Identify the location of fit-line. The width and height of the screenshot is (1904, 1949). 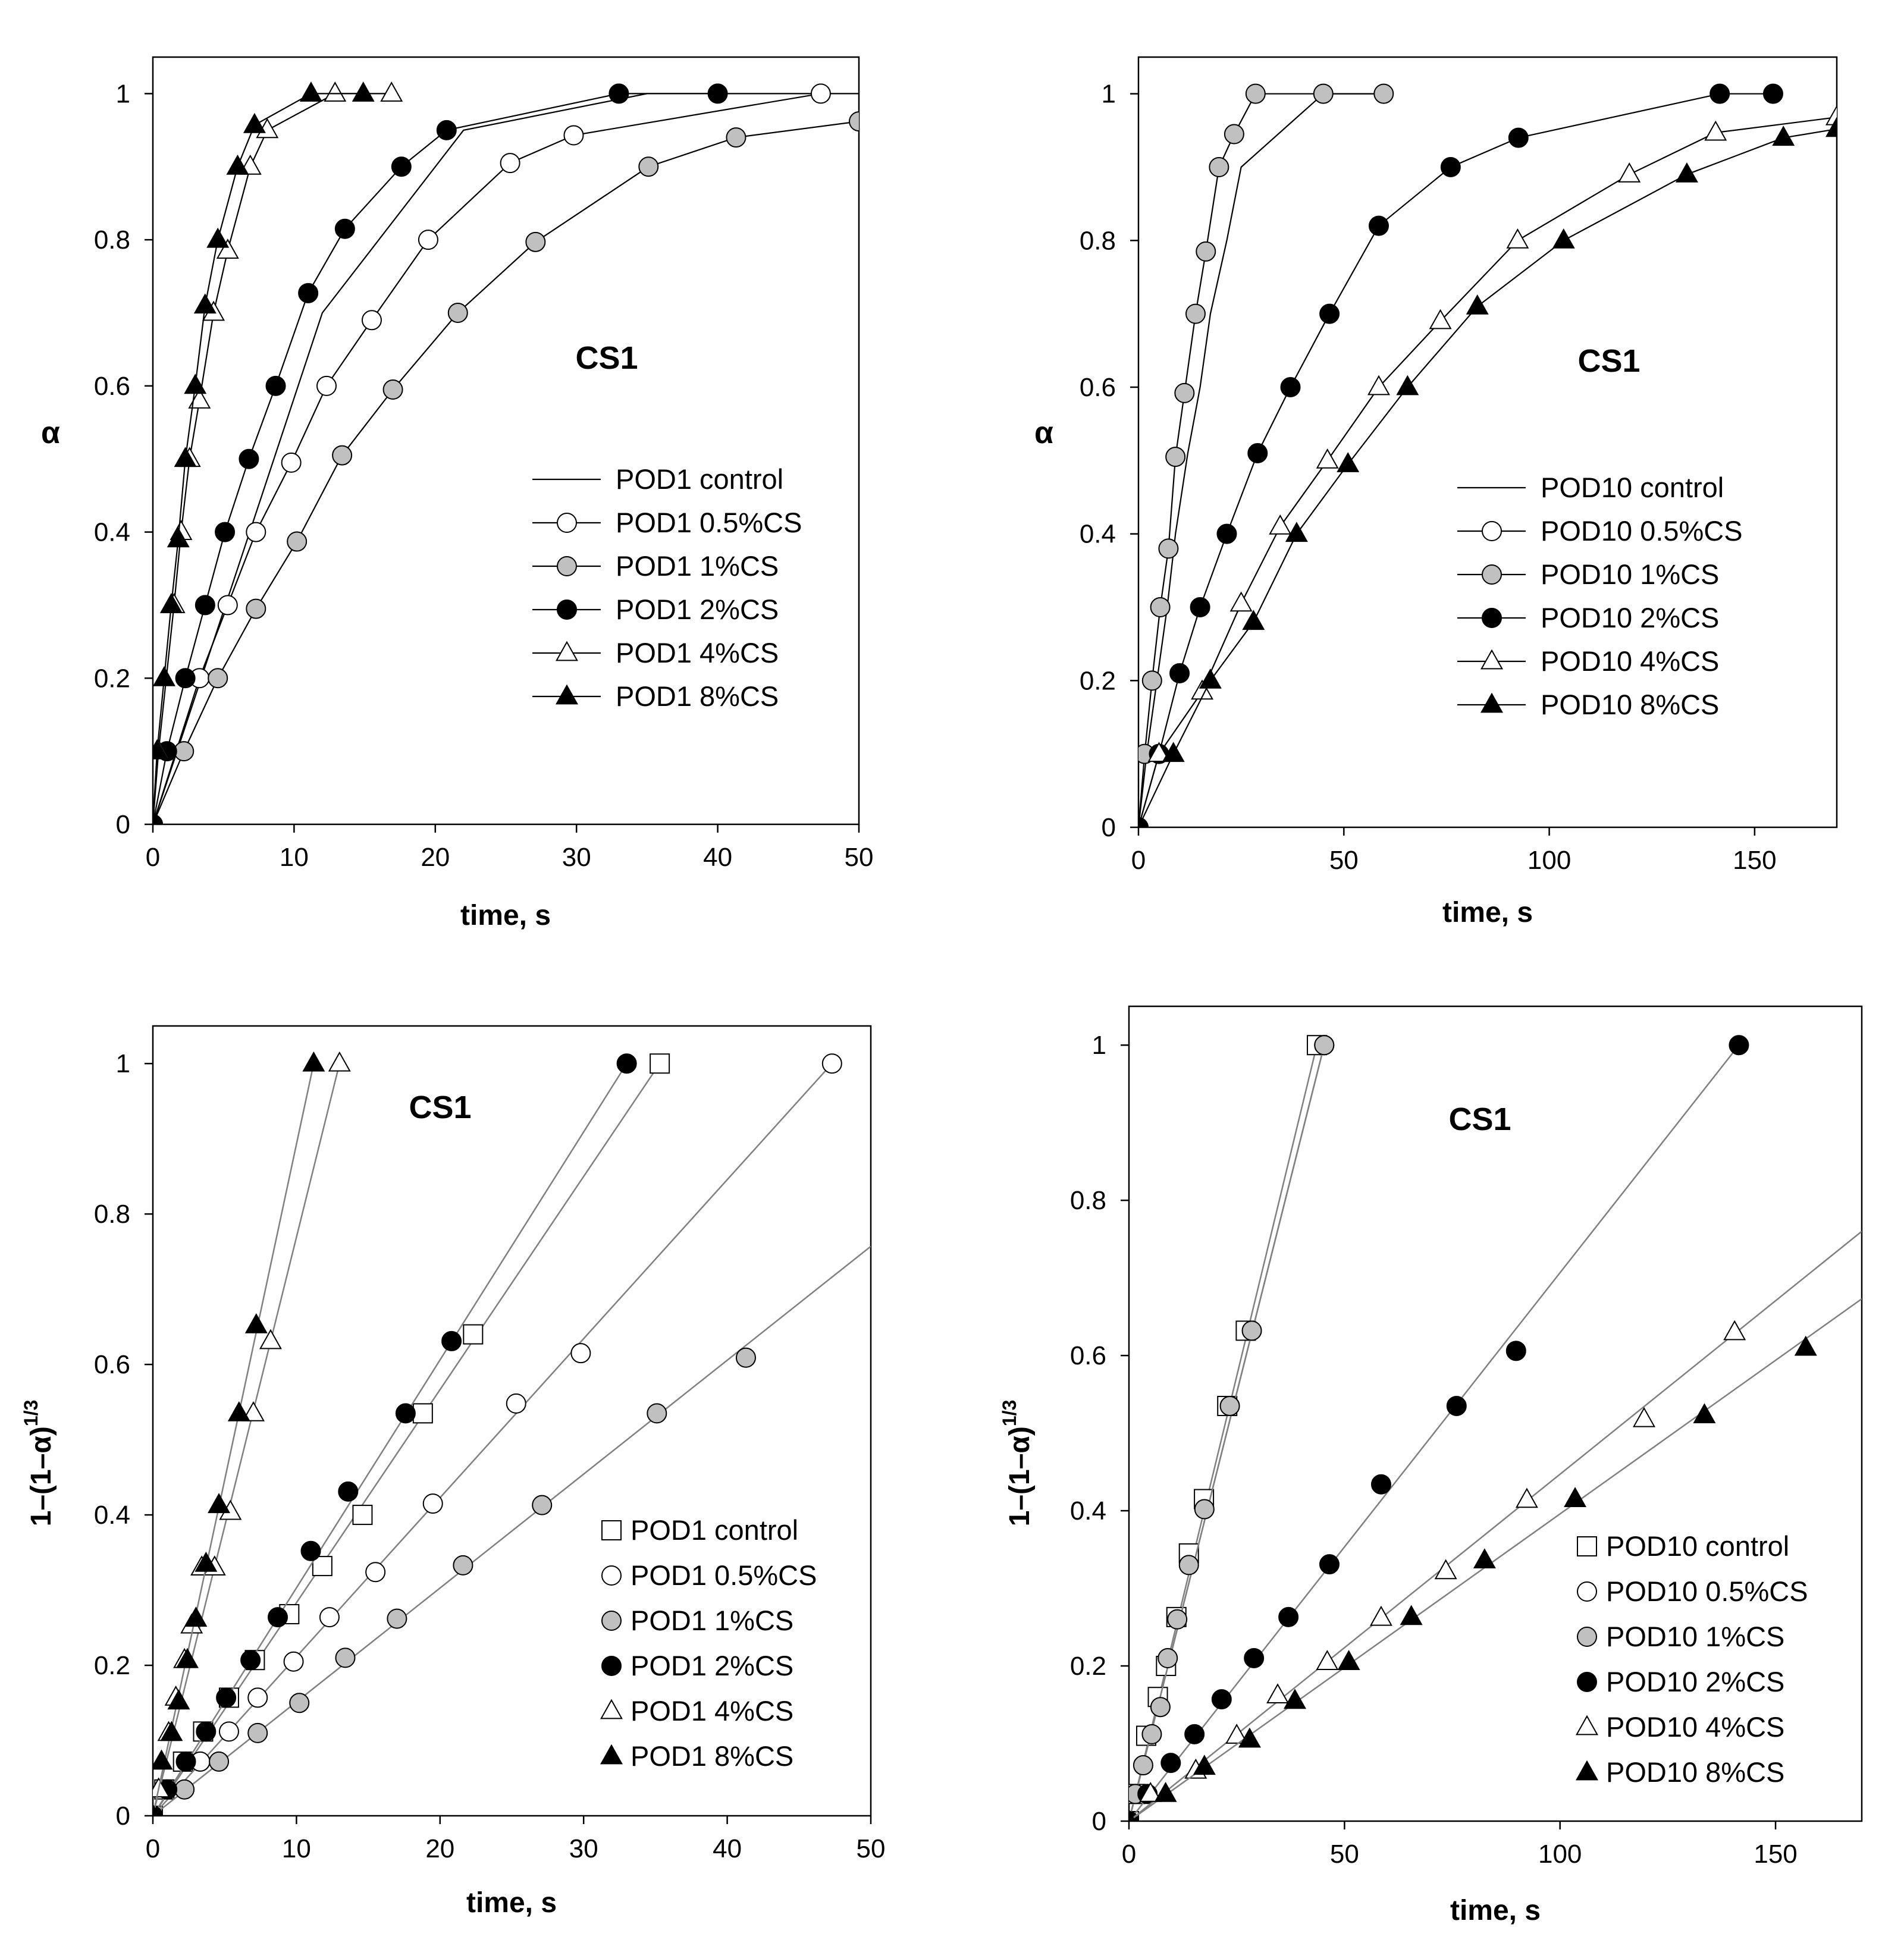
(1227, 1432).